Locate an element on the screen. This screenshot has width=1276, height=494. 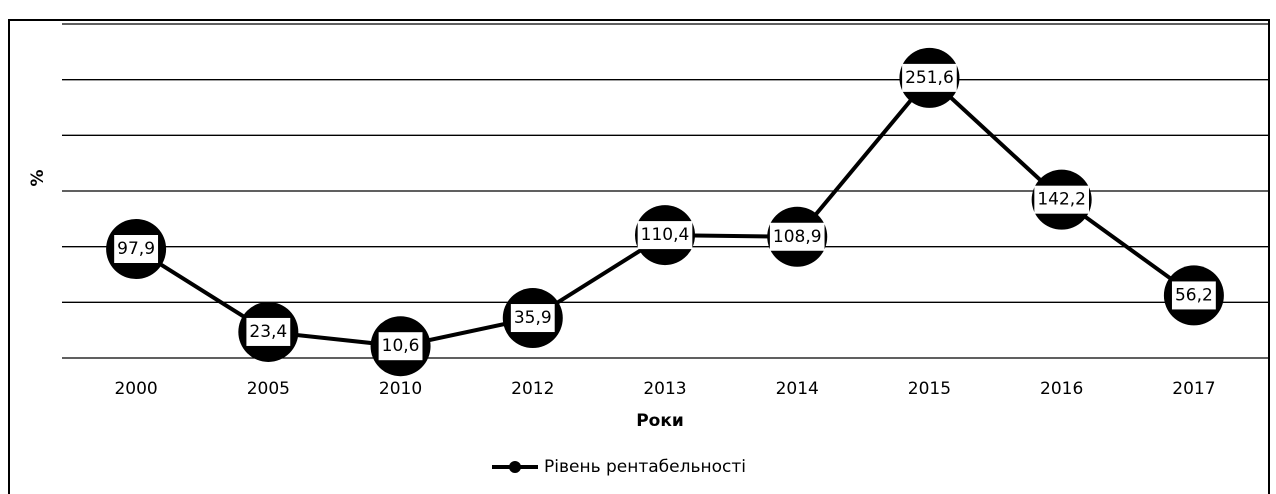
x-tick-label: 2016 is located at coordinates (1061, 389).